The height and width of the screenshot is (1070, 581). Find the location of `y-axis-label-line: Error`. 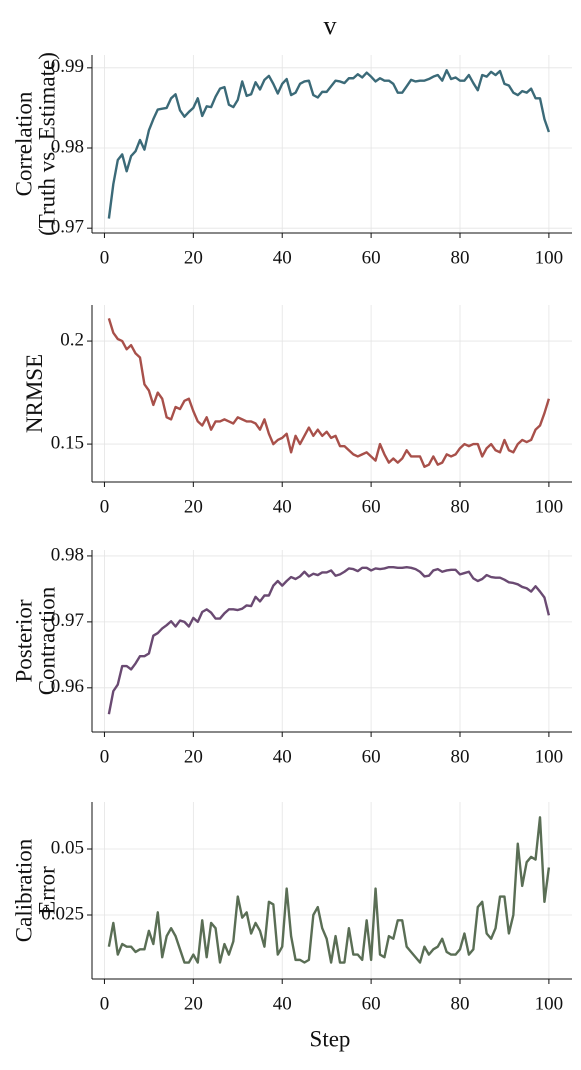

y-axis-label-line: Error is located at coordinates (47, 890).